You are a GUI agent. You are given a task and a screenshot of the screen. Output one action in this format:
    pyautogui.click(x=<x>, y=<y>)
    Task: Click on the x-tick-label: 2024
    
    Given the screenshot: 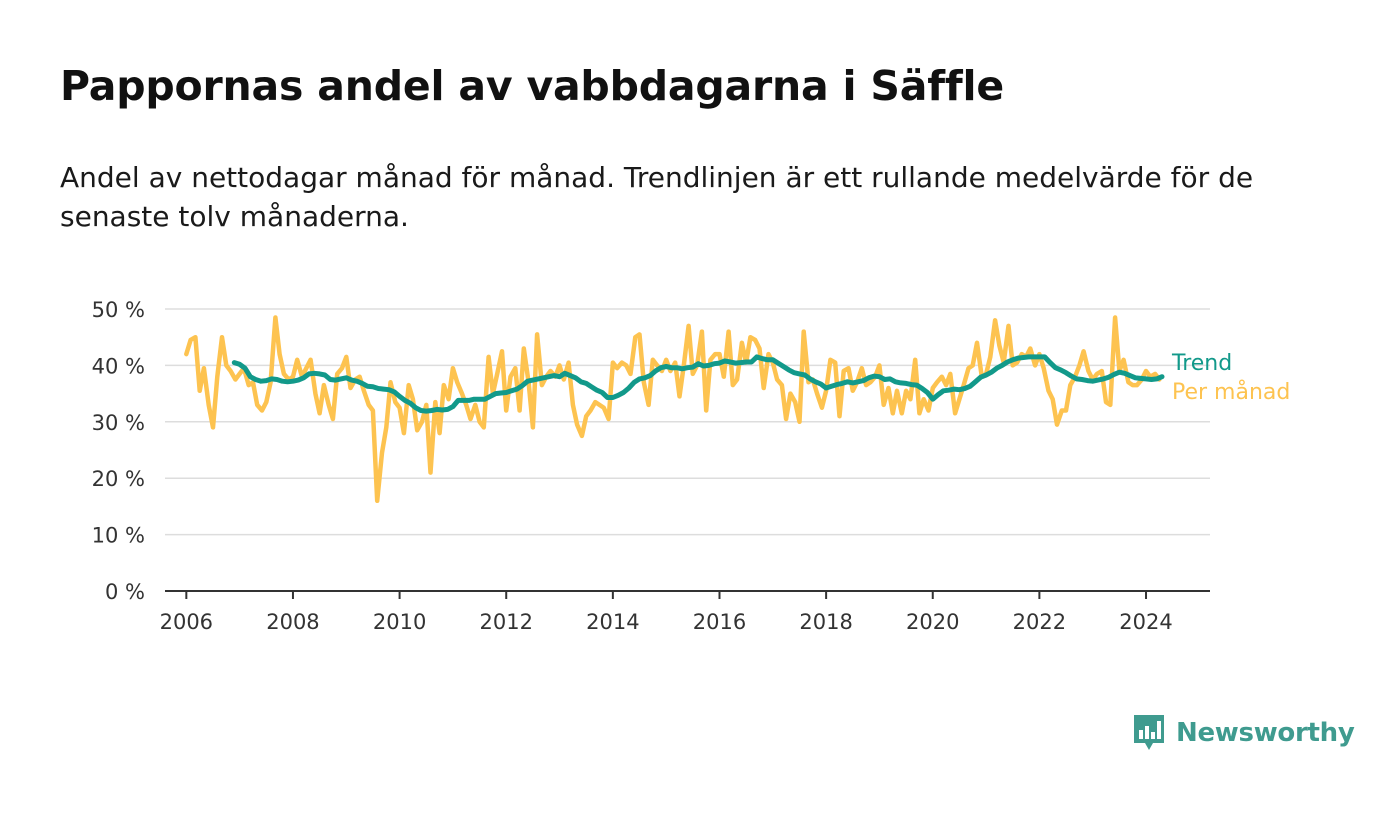 What is the action you would take?
    pyautogui.click(x=1145, y=622)
    